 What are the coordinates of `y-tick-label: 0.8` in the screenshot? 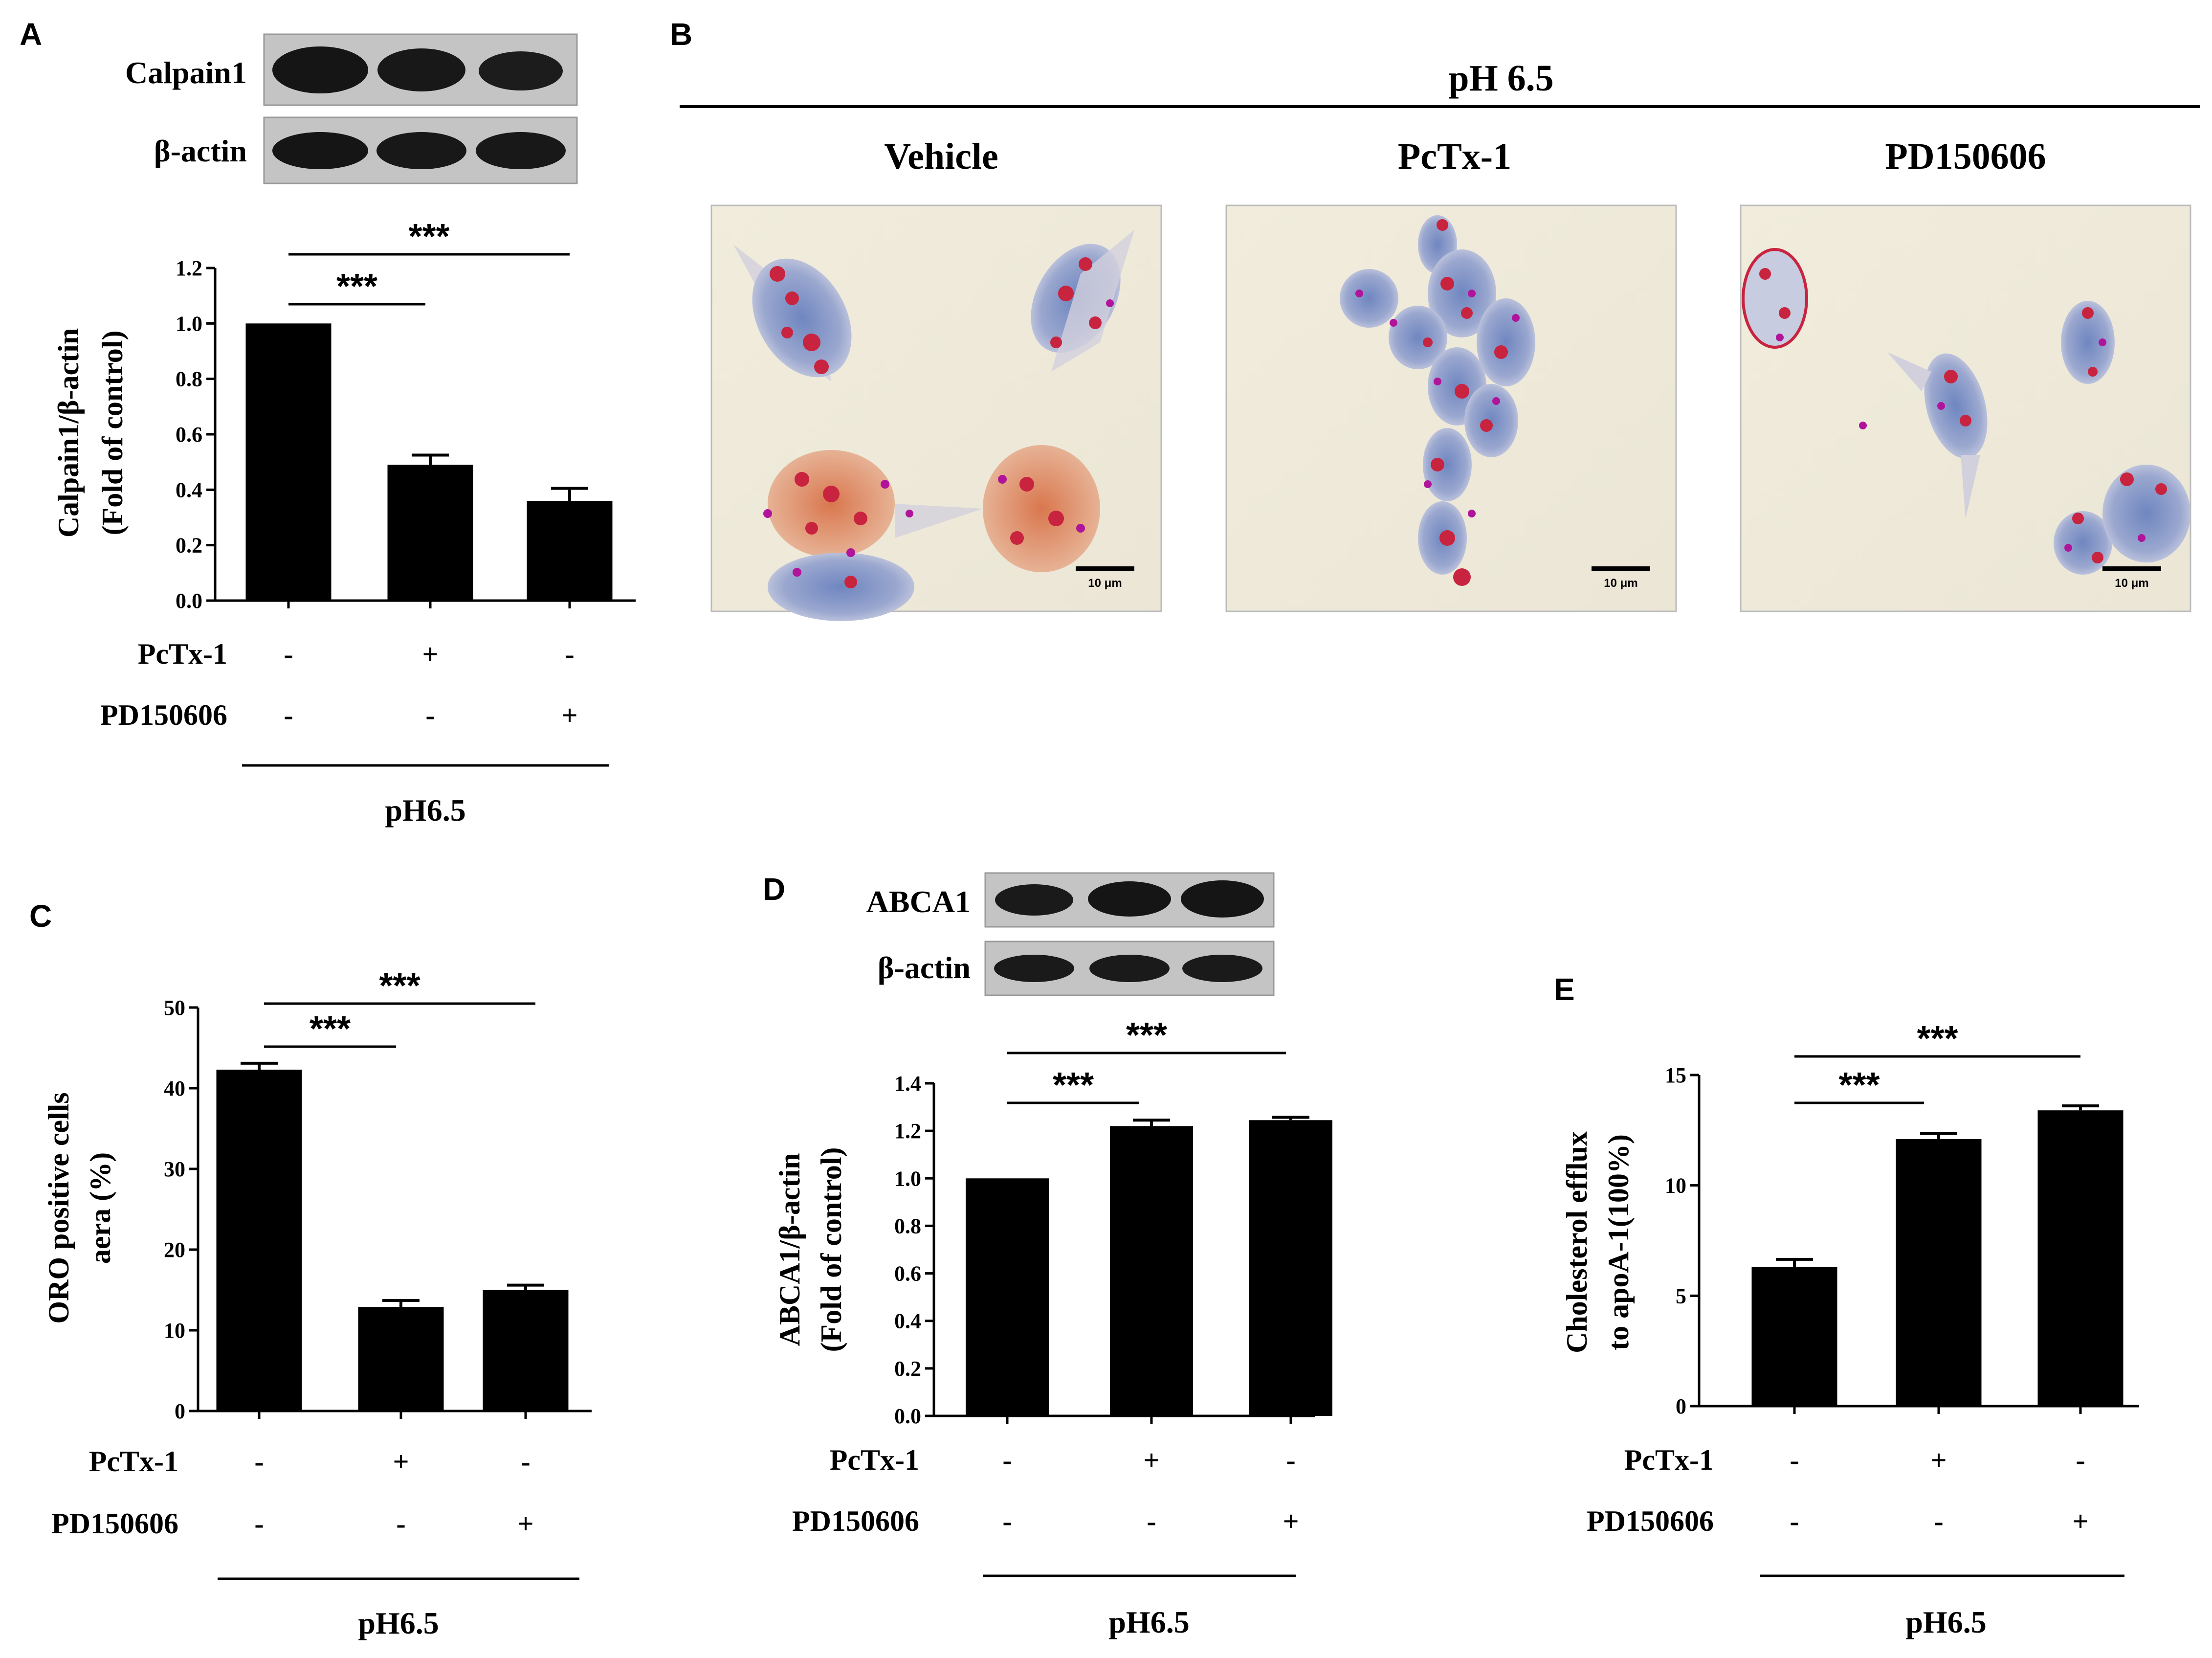 It's located at (189, 379).